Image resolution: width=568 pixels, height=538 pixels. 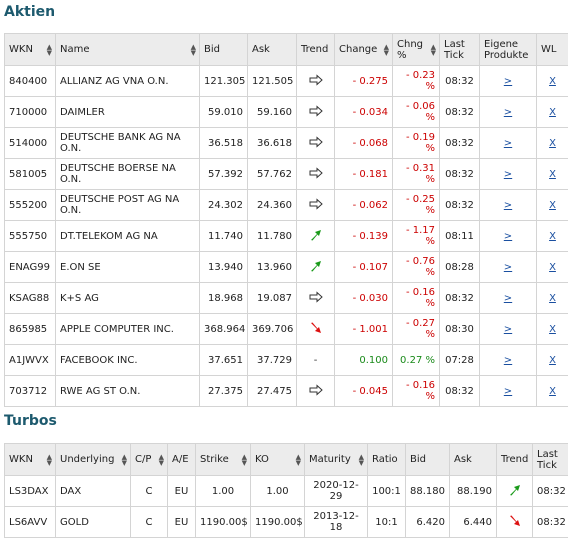 I want to click on cell-wkn: 581005, so click(x=30, y=174).